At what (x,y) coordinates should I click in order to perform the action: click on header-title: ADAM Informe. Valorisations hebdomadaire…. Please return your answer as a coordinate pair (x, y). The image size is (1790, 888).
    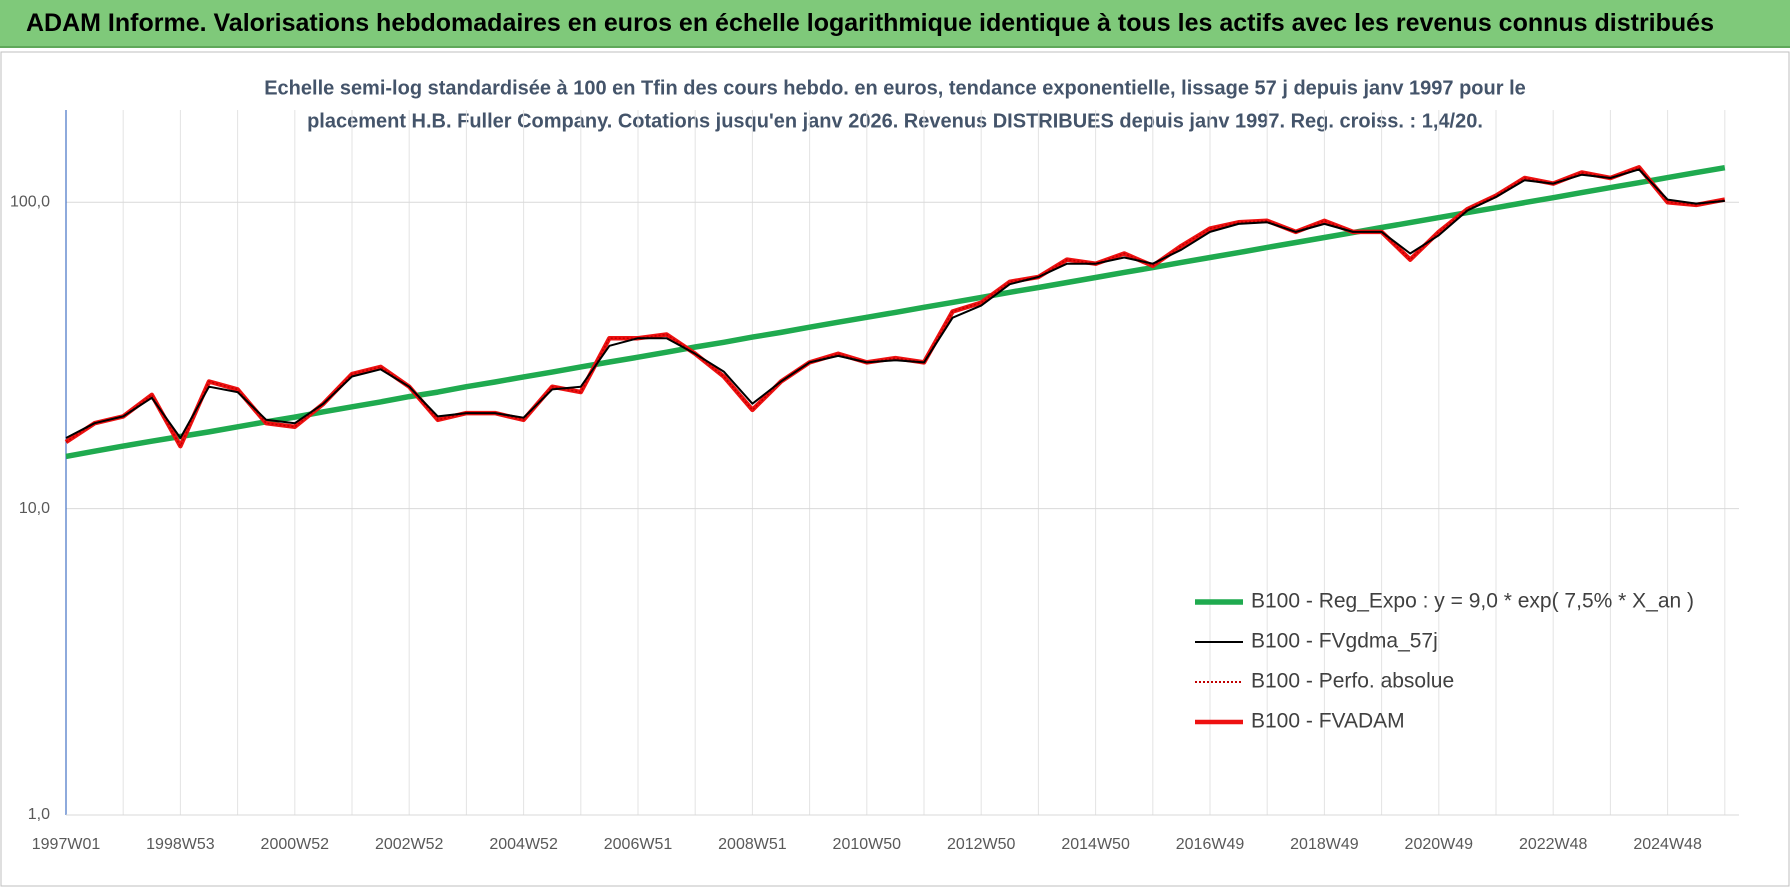
    Looking at the image, I should click on (870, 23).